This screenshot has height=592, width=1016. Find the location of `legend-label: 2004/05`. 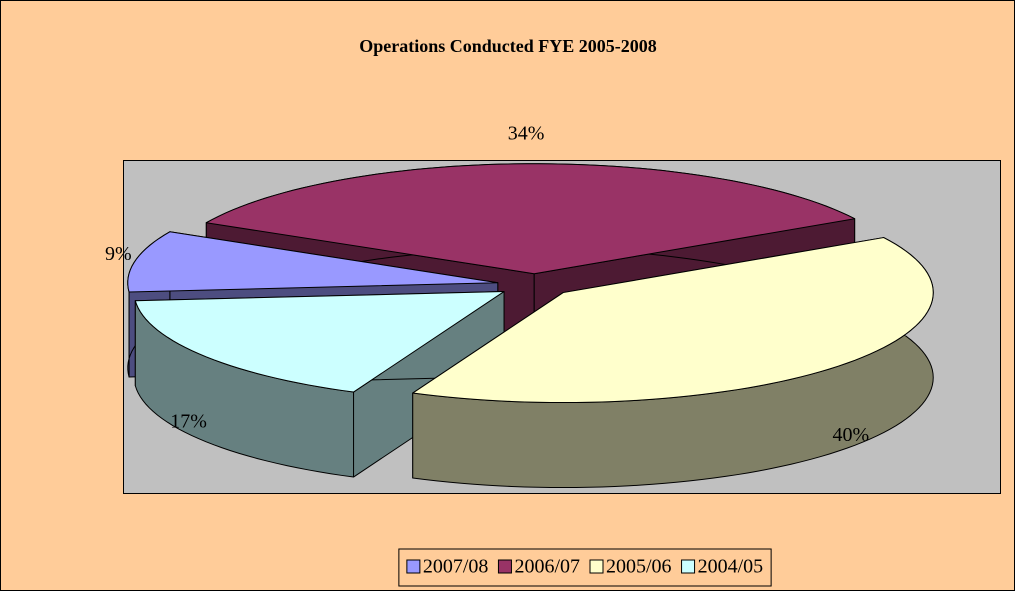

legend-label: 2004/05 is located at coordinates (731, 567).